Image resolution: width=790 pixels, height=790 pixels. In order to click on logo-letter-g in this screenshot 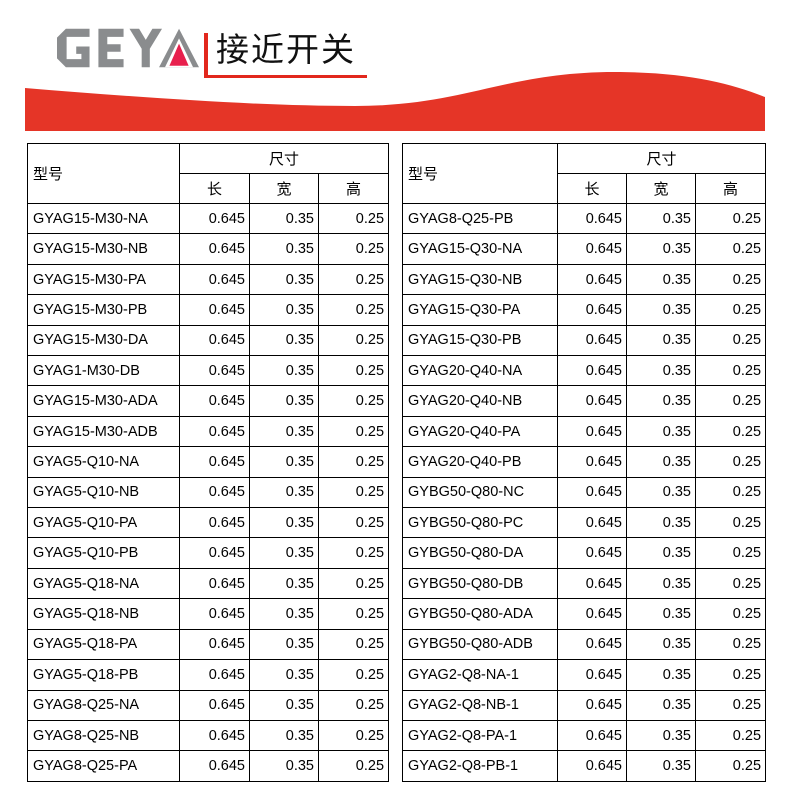, I will do `click(73, 48)`.